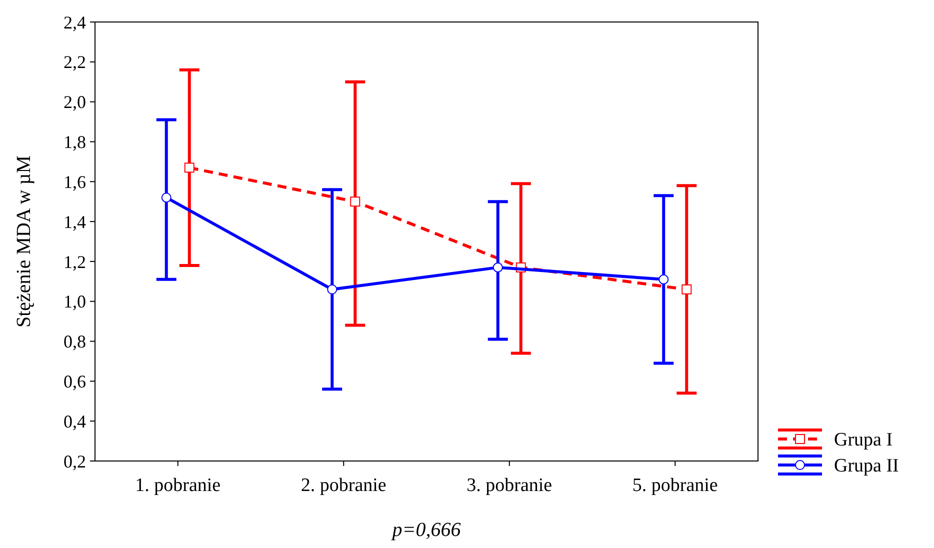  I want to click on y-tick-label: 2,0, so click(75, 102).